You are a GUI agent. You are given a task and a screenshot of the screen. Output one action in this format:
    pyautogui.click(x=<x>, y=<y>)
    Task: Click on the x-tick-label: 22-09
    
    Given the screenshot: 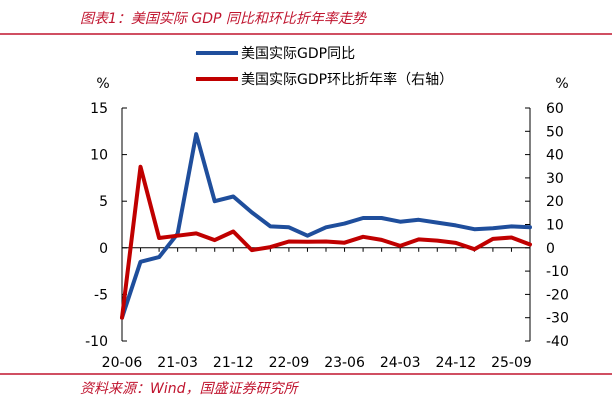 What is the action you would take?
    pyautogui.click(x=289, y=363)
    